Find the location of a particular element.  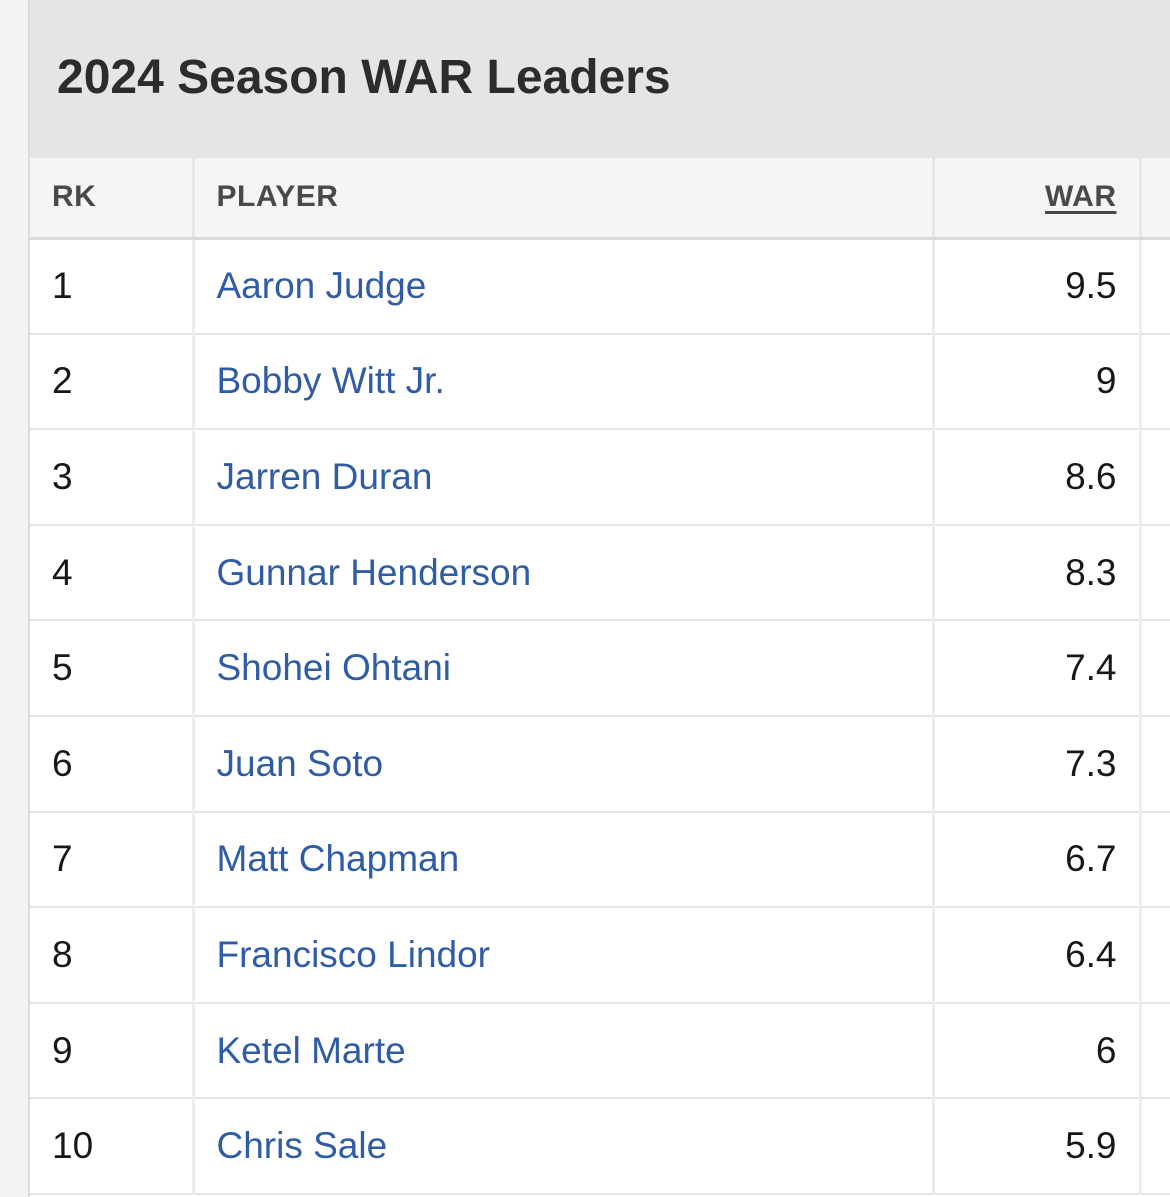

war-column-header: WAR is located at coordinates (1037, 199).